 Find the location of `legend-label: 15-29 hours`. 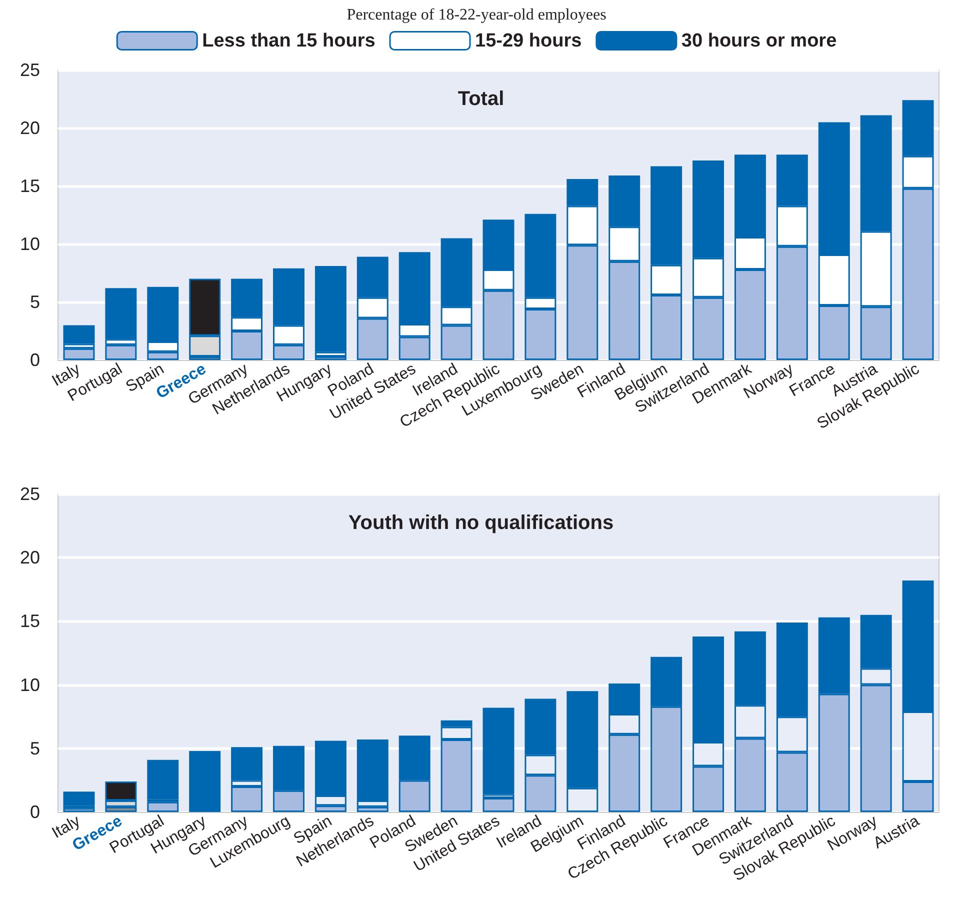

legend-label: 15-29 hours is located at coordinates (528, 41).